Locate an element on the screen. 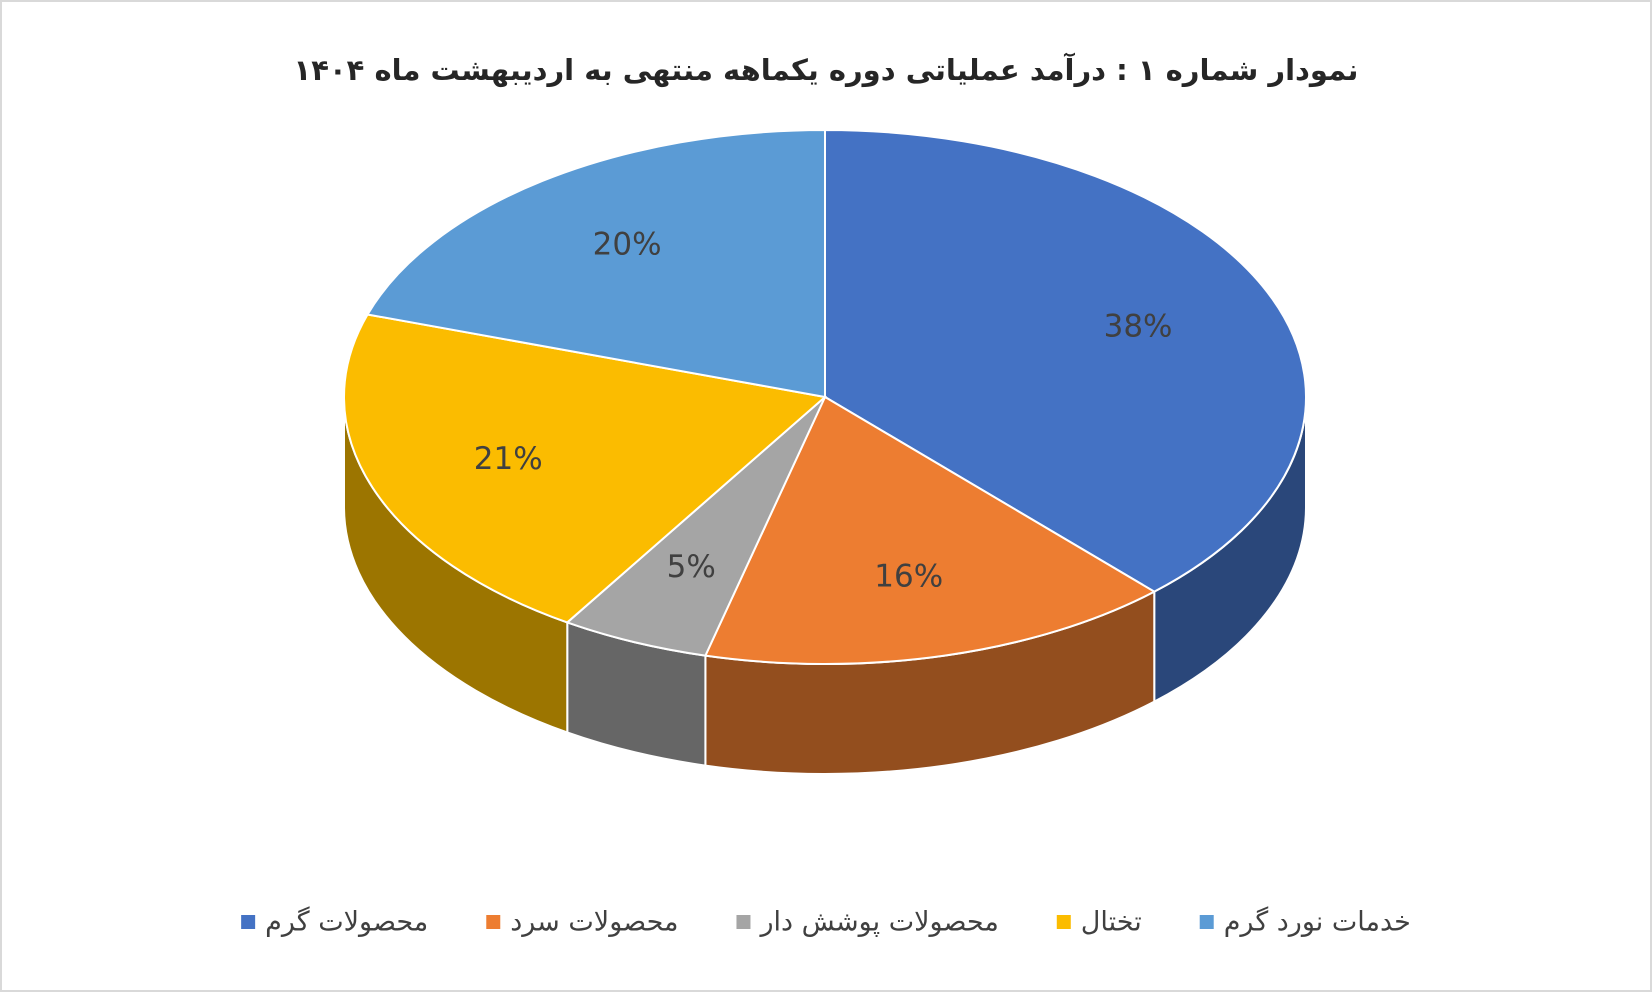 The image size is (1652, 992). legend-label: محصولات سرد is located at coordinates (594, 922).